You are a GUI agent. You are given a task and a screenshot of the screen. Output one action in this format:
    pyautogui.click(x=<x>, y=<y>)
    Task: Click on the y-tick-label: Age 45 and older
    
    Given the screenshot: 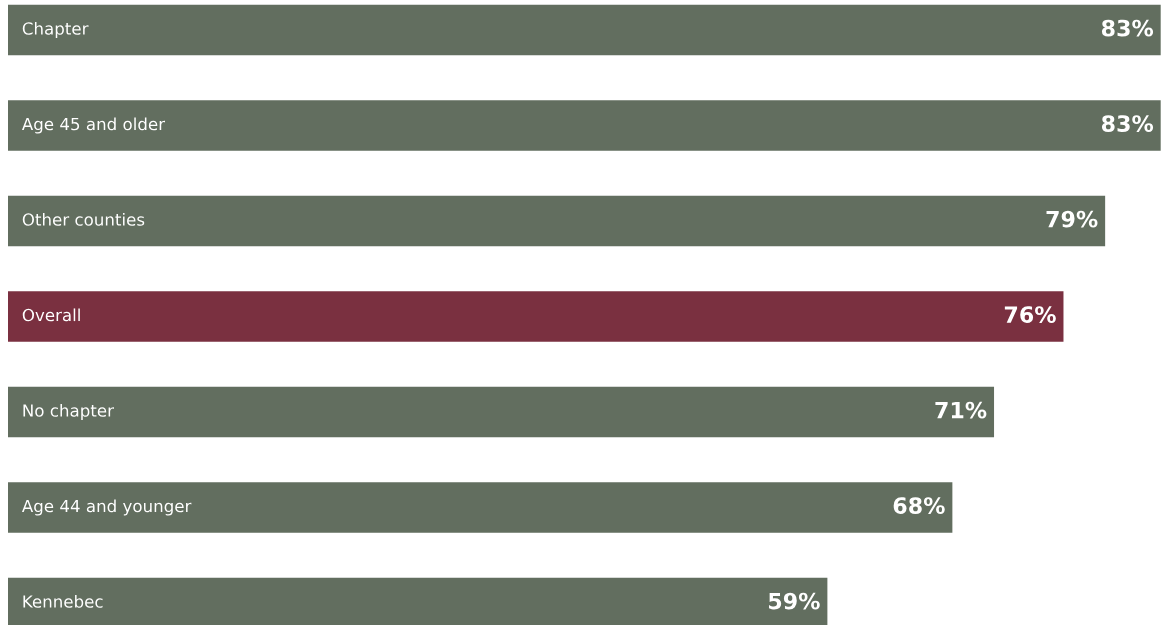 What is the action you would take?
    pyautogui.click(x=93, y=125)
    